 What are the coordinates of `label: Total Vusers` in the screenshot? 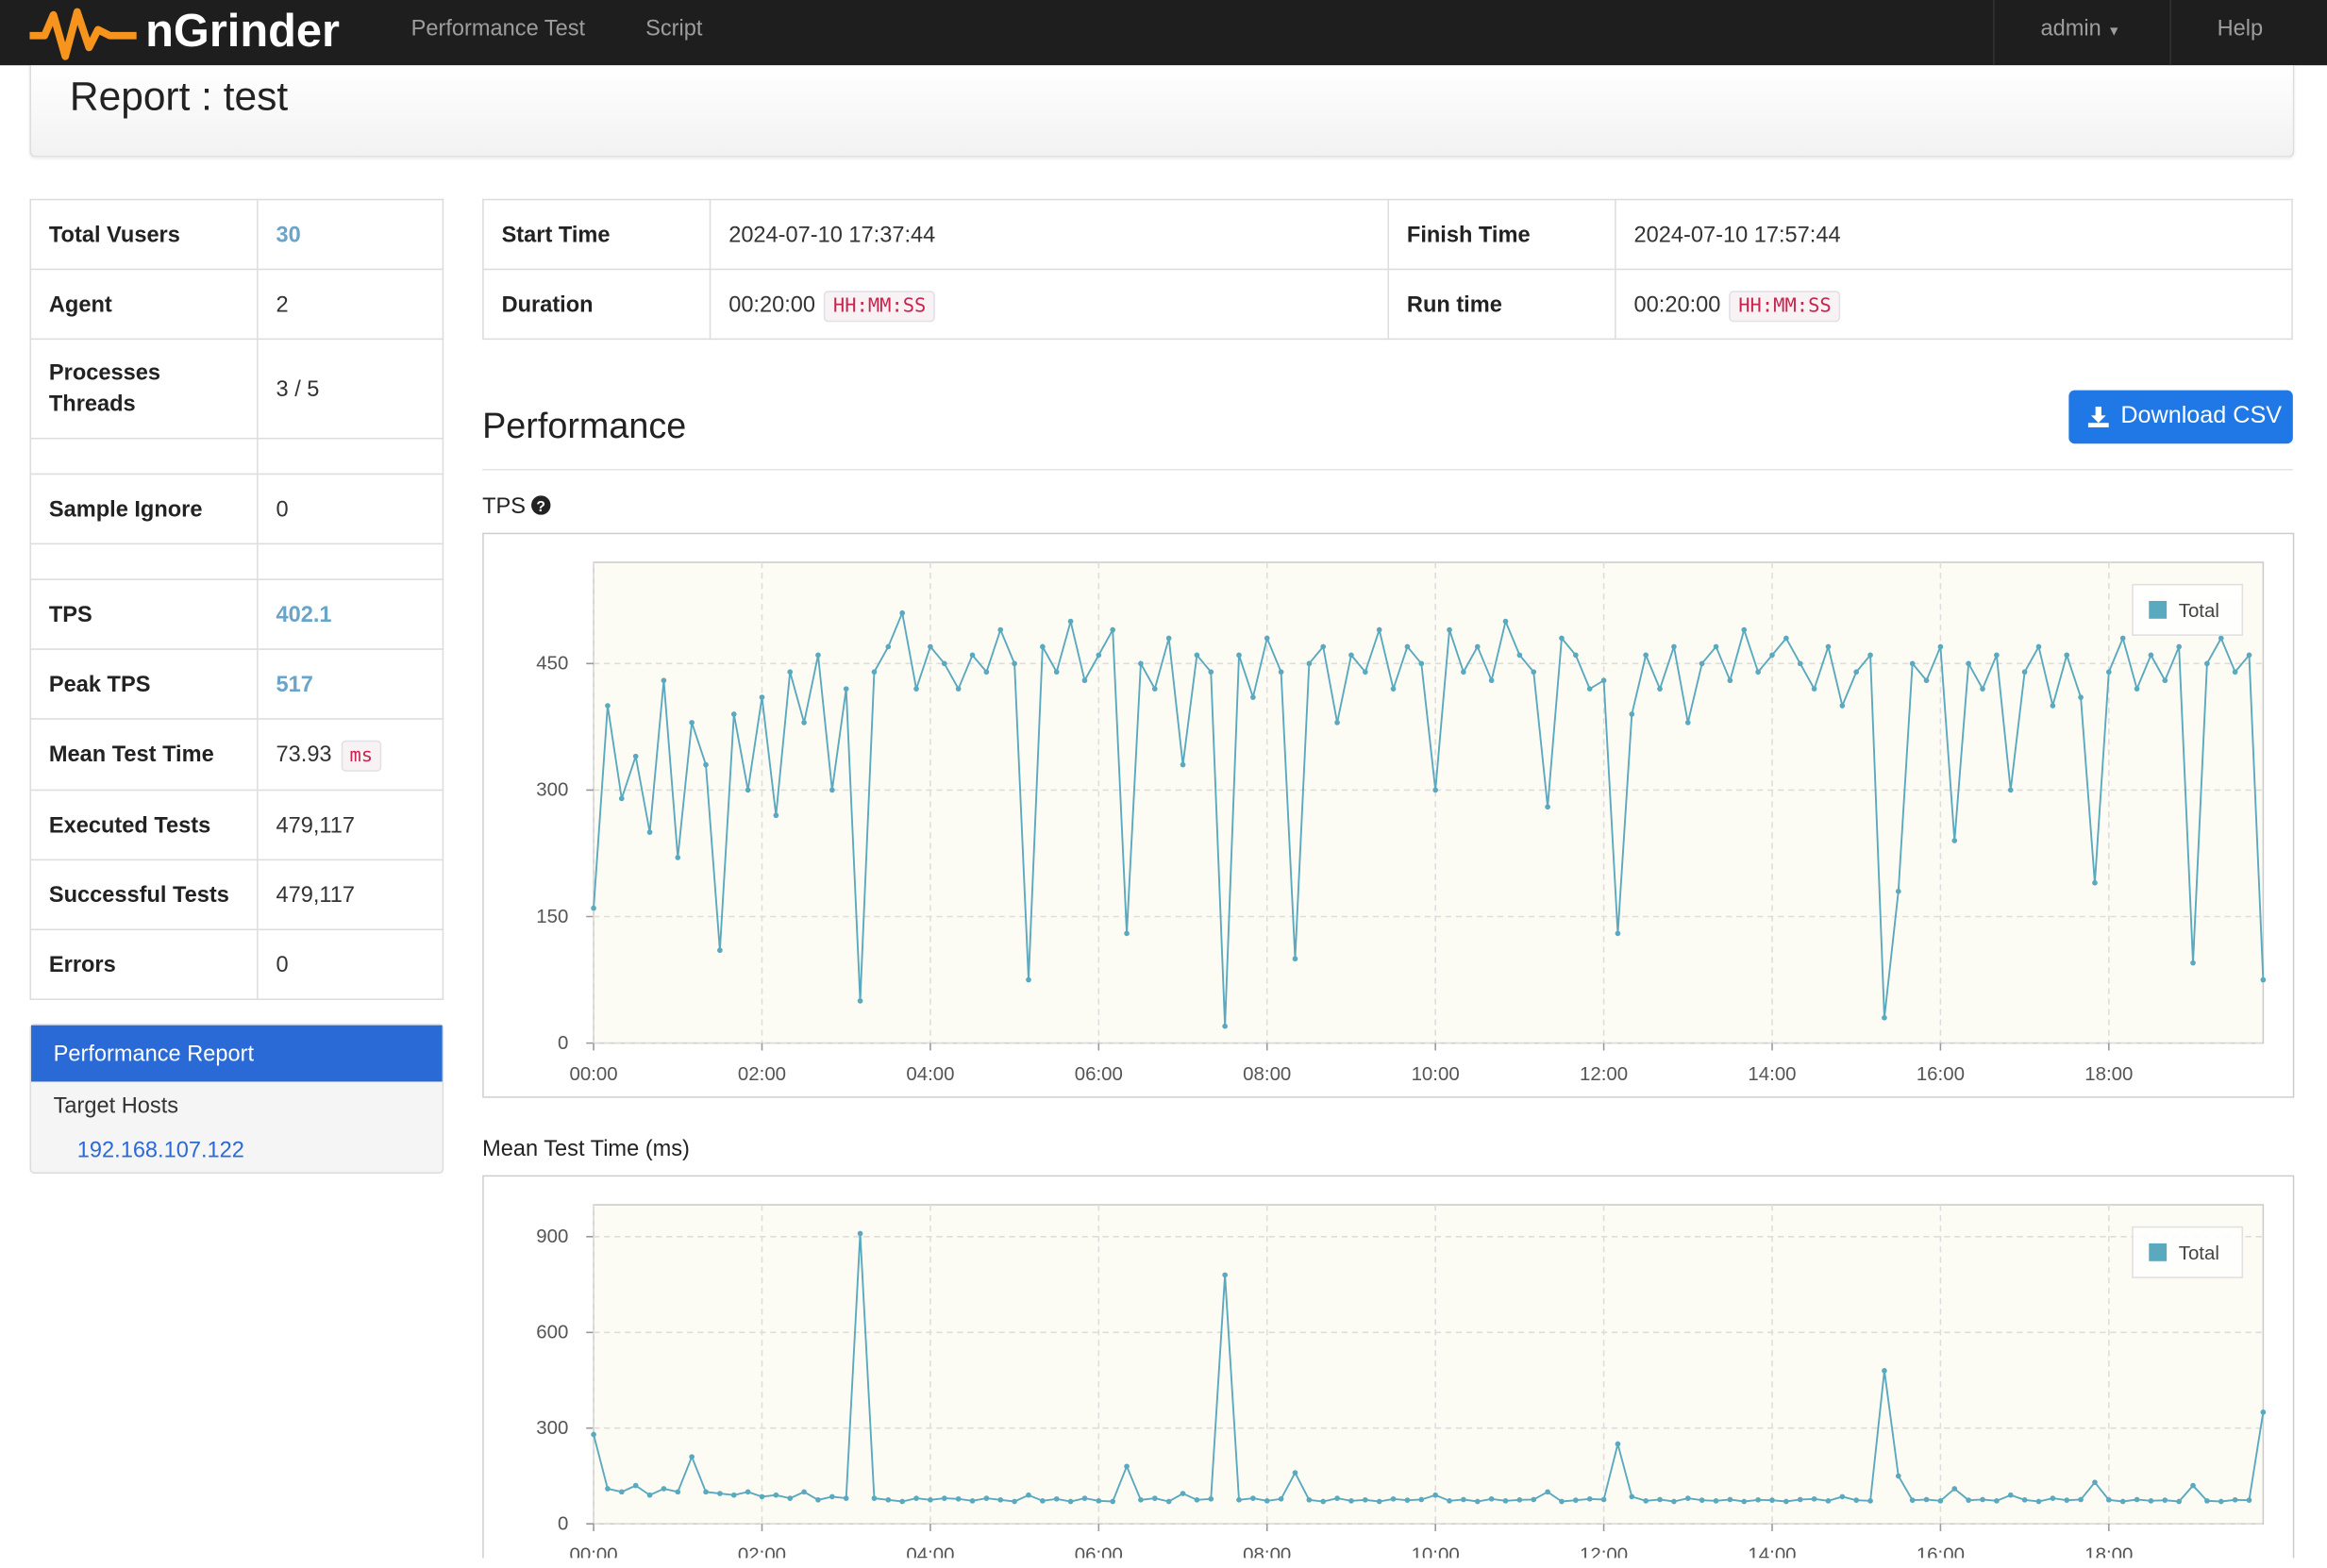 It's located at (144, 234).